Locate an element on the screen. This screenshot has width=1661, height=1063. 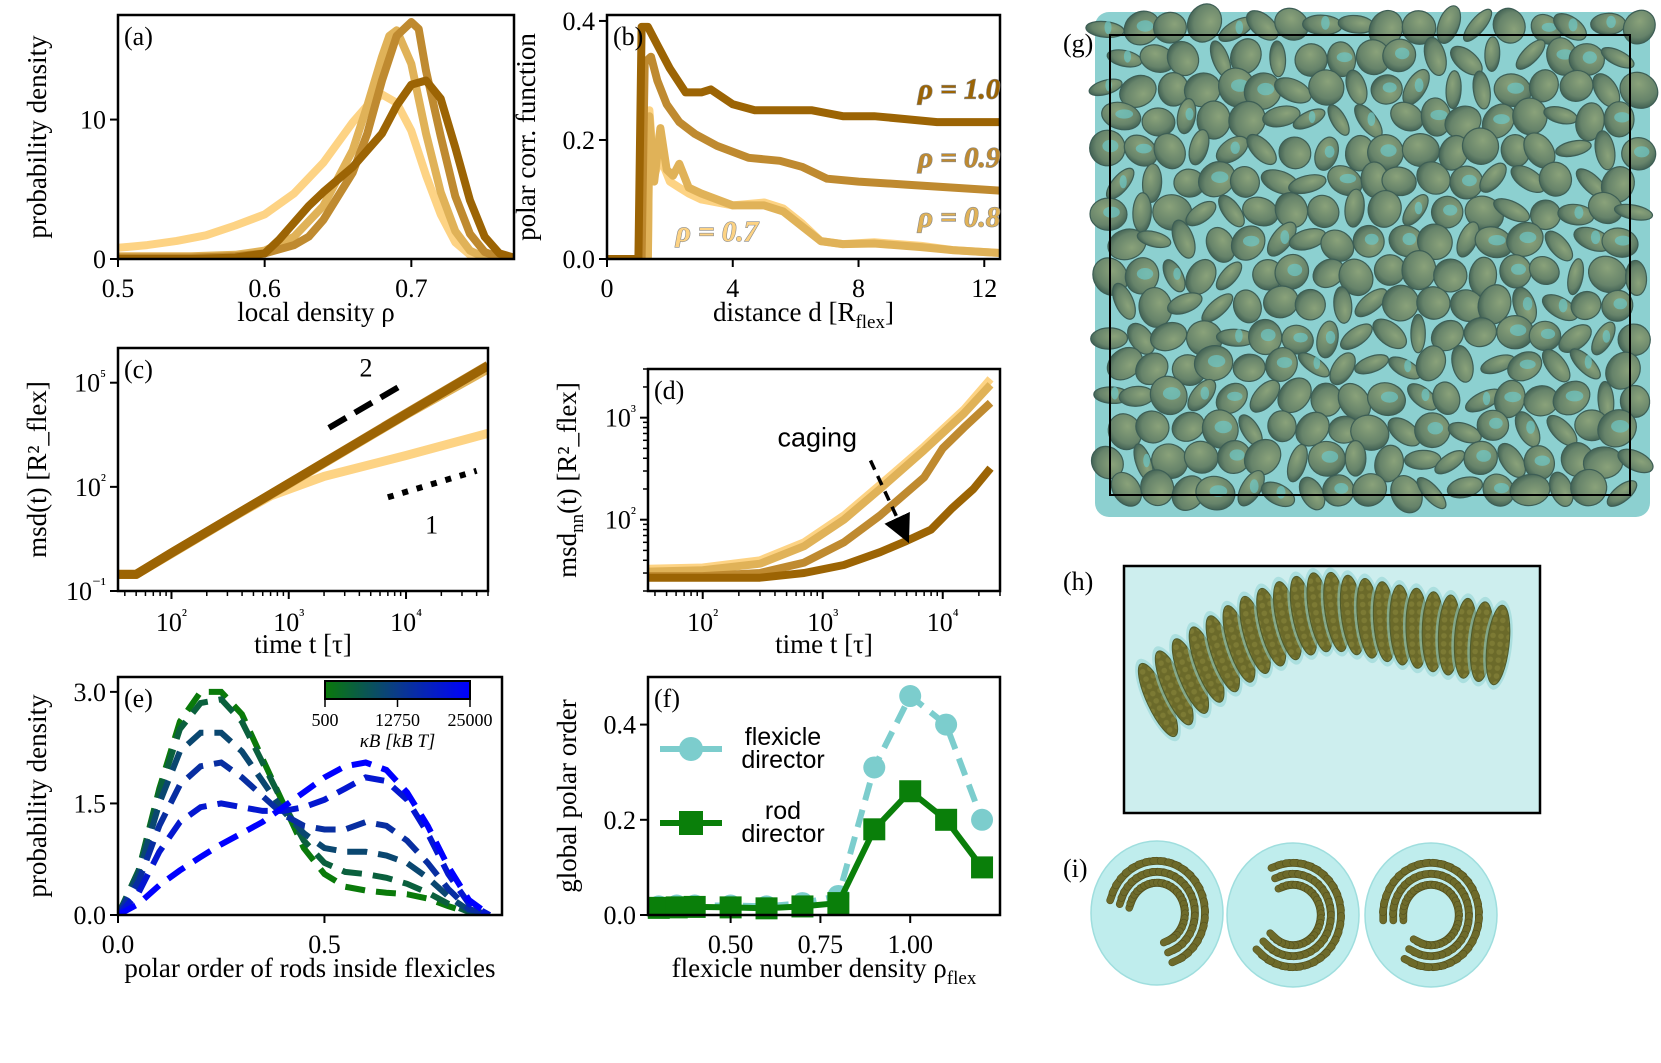
legend-label: flexicle is located at coordinates (783, 737).